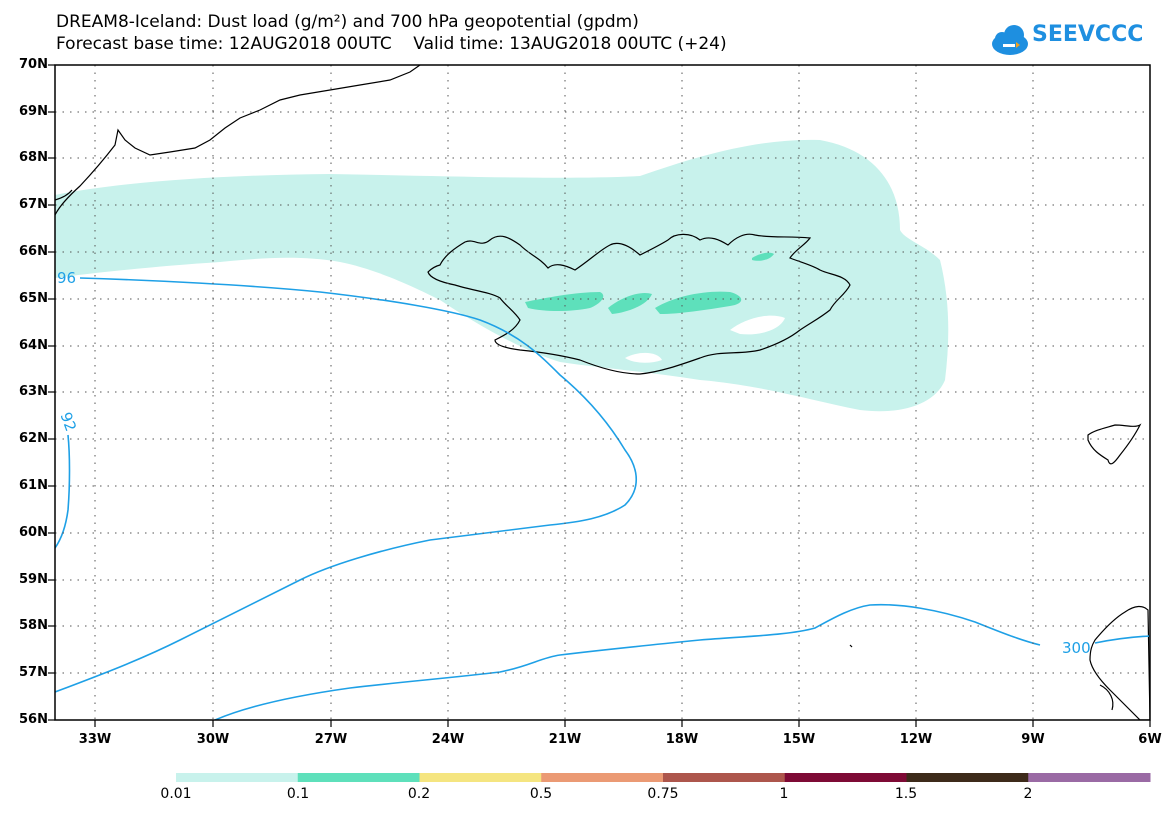  I want to click on lon-label: 15W, so click(799, 739).